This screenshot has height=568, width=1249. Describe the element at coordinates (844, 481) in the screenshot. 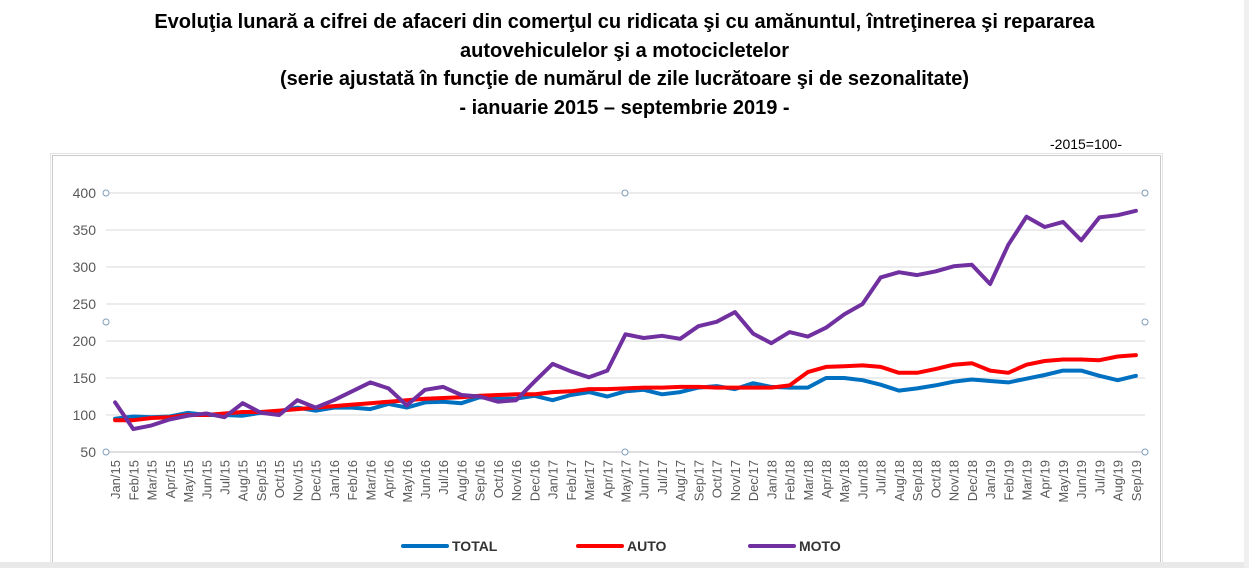

I see `x-tick-label: May/18` at that location.